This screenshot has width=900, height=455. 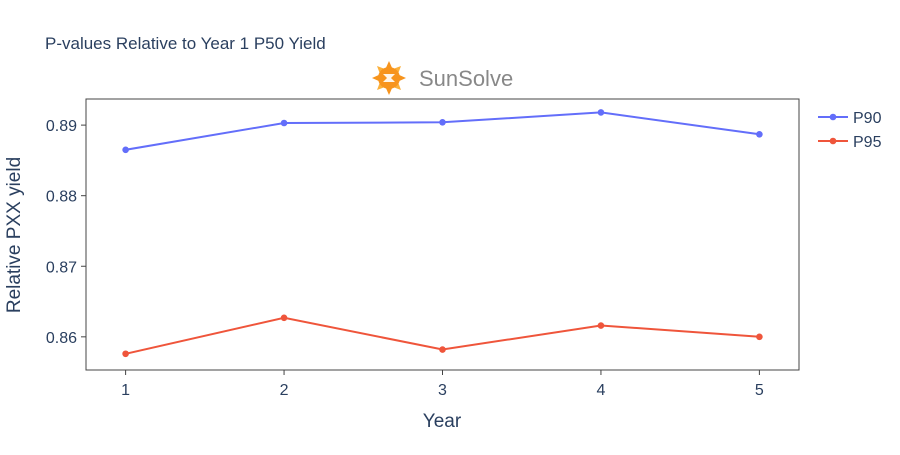 I want to click on legend-item-p90: P90, so click(x=850, y=118).